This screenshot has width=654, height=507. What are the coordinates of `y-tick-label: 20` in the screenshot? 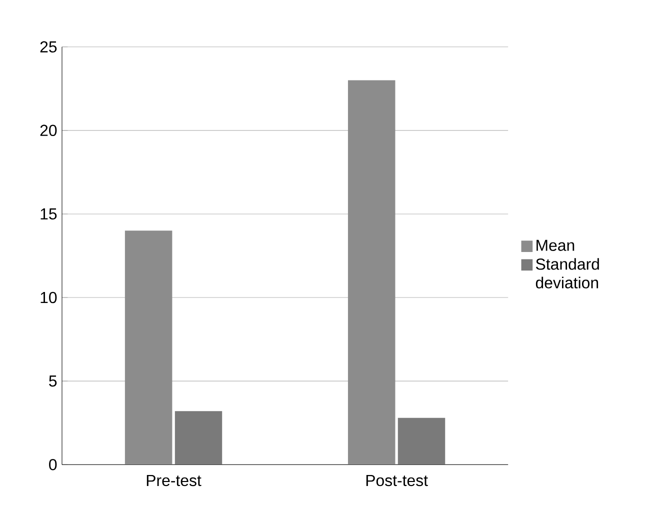 It's located at (48, 130).